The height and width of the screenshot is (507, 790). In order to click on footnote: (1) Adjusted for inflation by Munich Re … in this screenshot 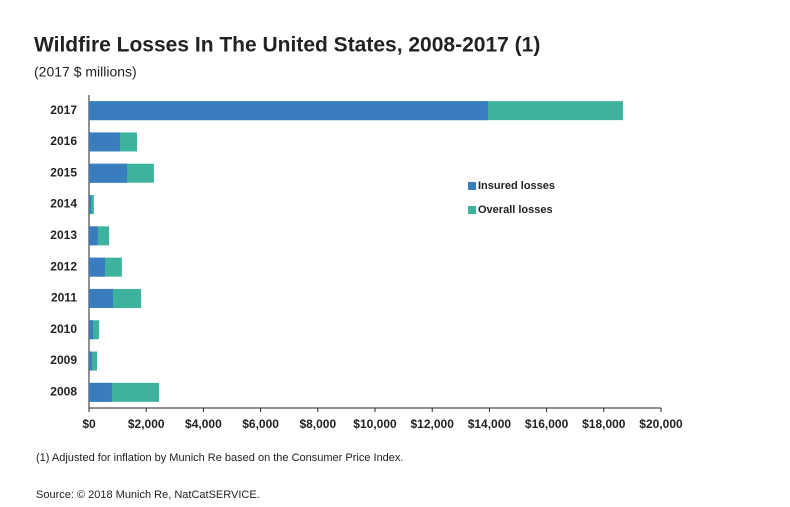, I will do `click(219, 458)`.